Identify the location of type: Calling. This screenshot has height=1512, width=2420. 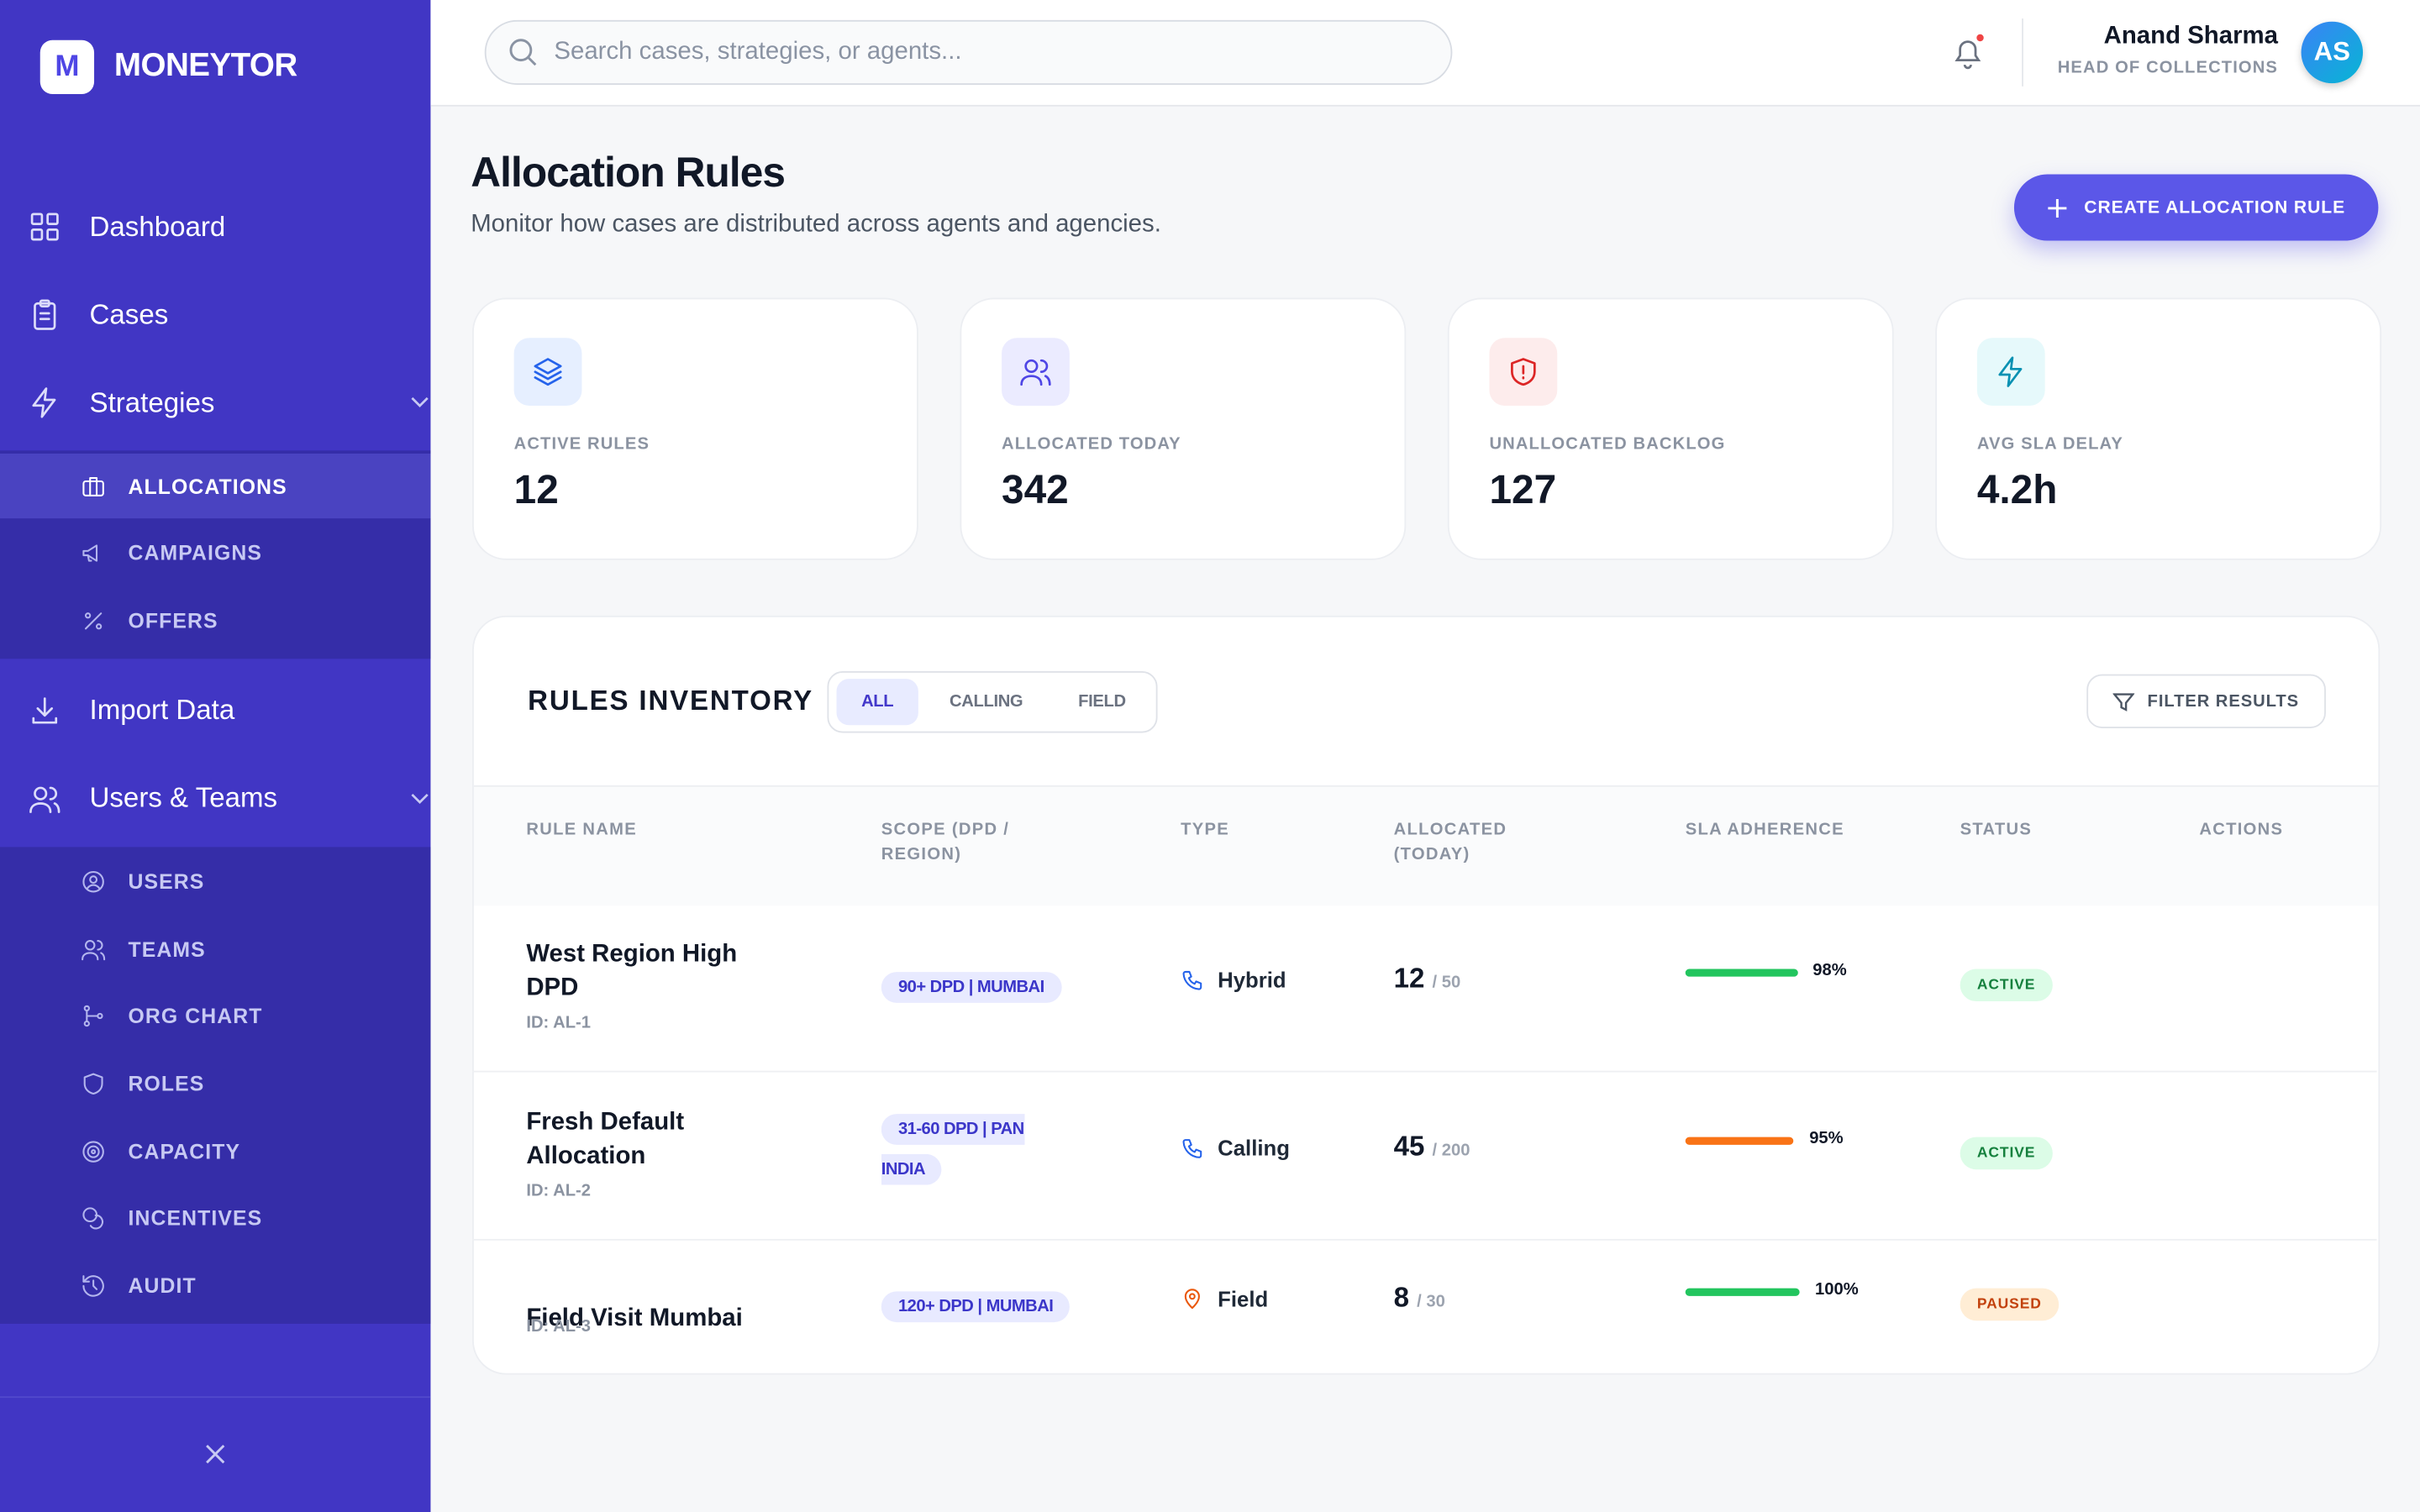
(1235, 1148).